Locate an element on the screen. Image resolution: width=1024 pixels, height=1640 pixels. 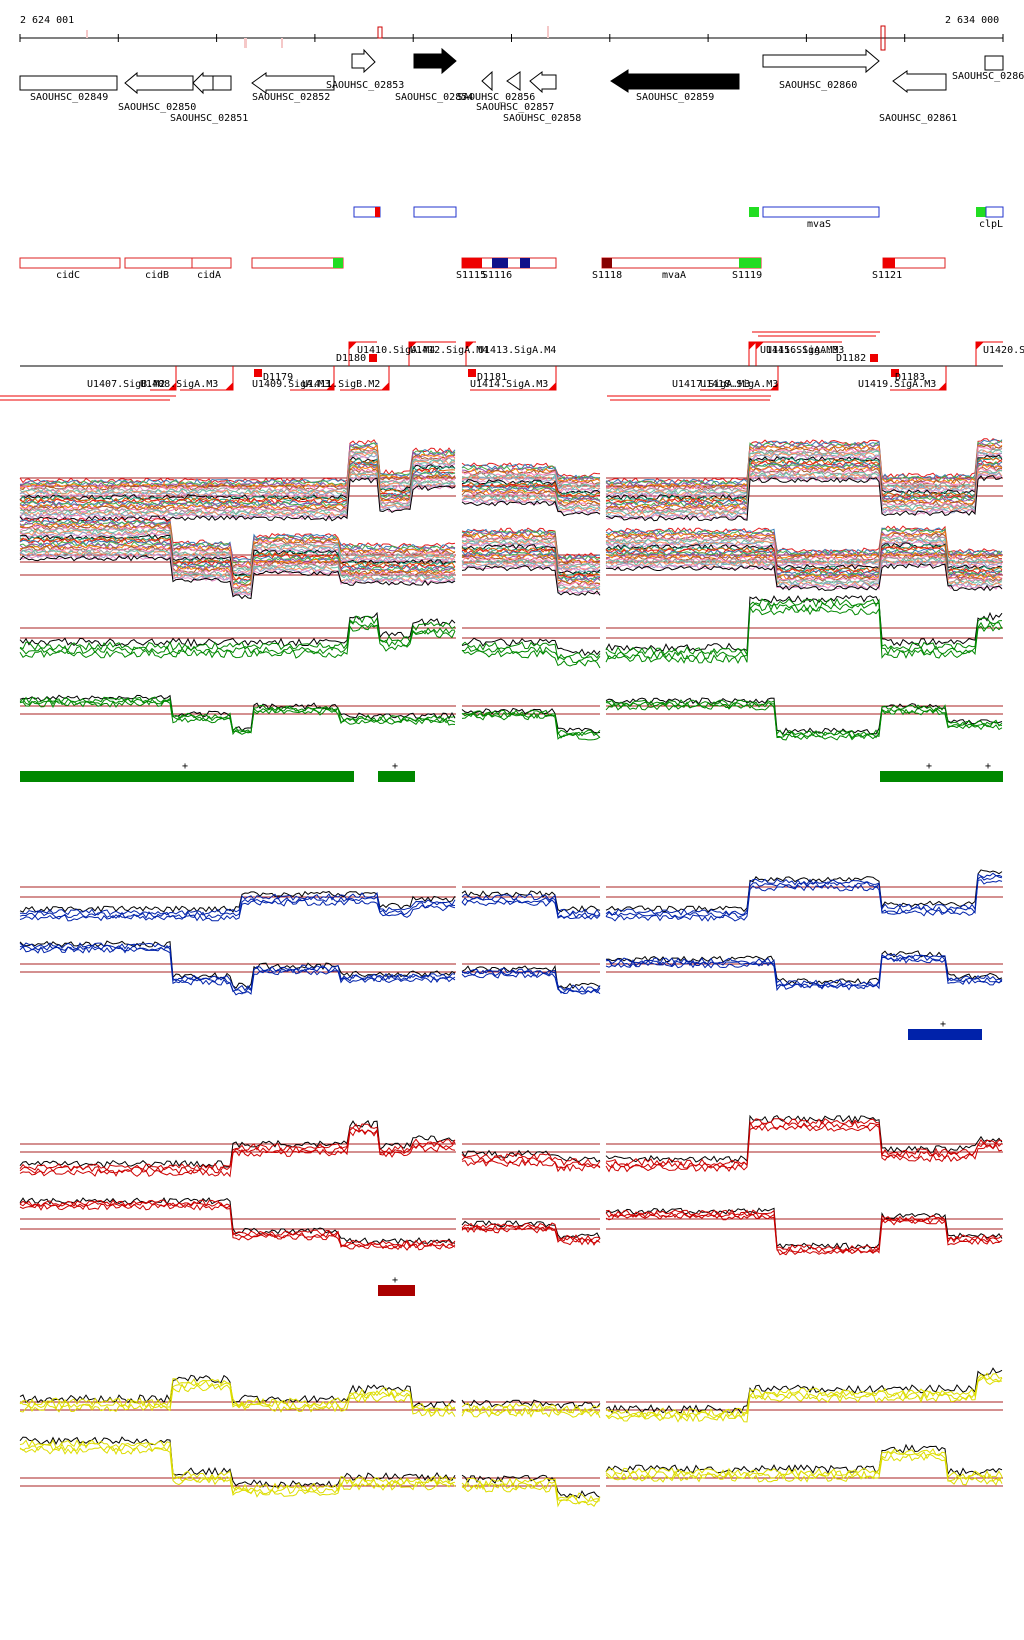
gene-saouhsc-02858: SAOUHSC_02858 is located at coordinates (542, 97).